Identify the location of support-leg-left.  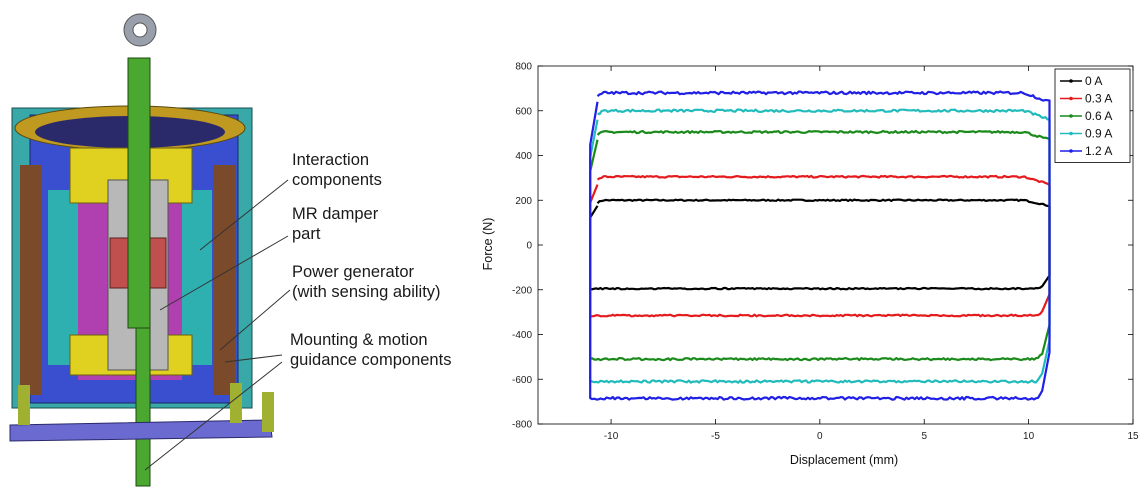
(24, 405).